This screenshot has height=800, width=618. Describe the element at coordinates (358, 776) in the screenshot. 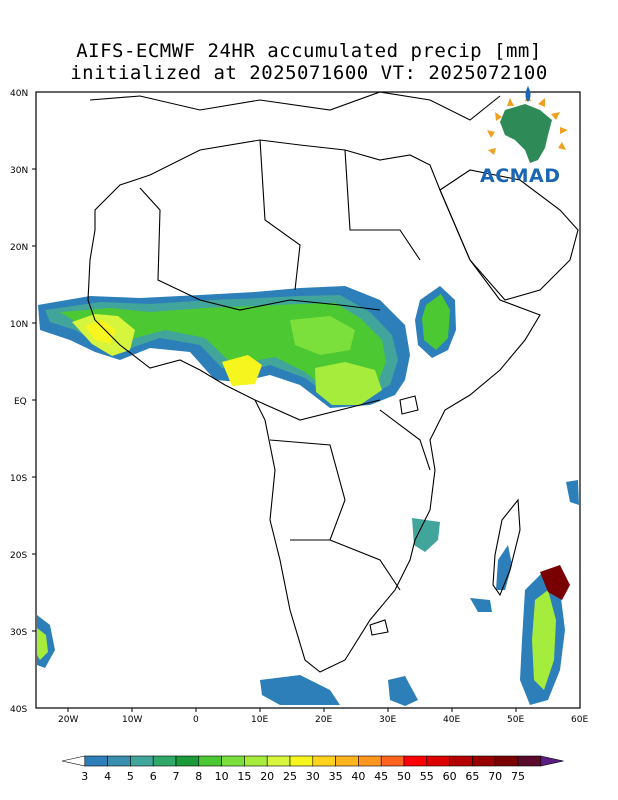

I see `colorbar-label: 40` at that location.